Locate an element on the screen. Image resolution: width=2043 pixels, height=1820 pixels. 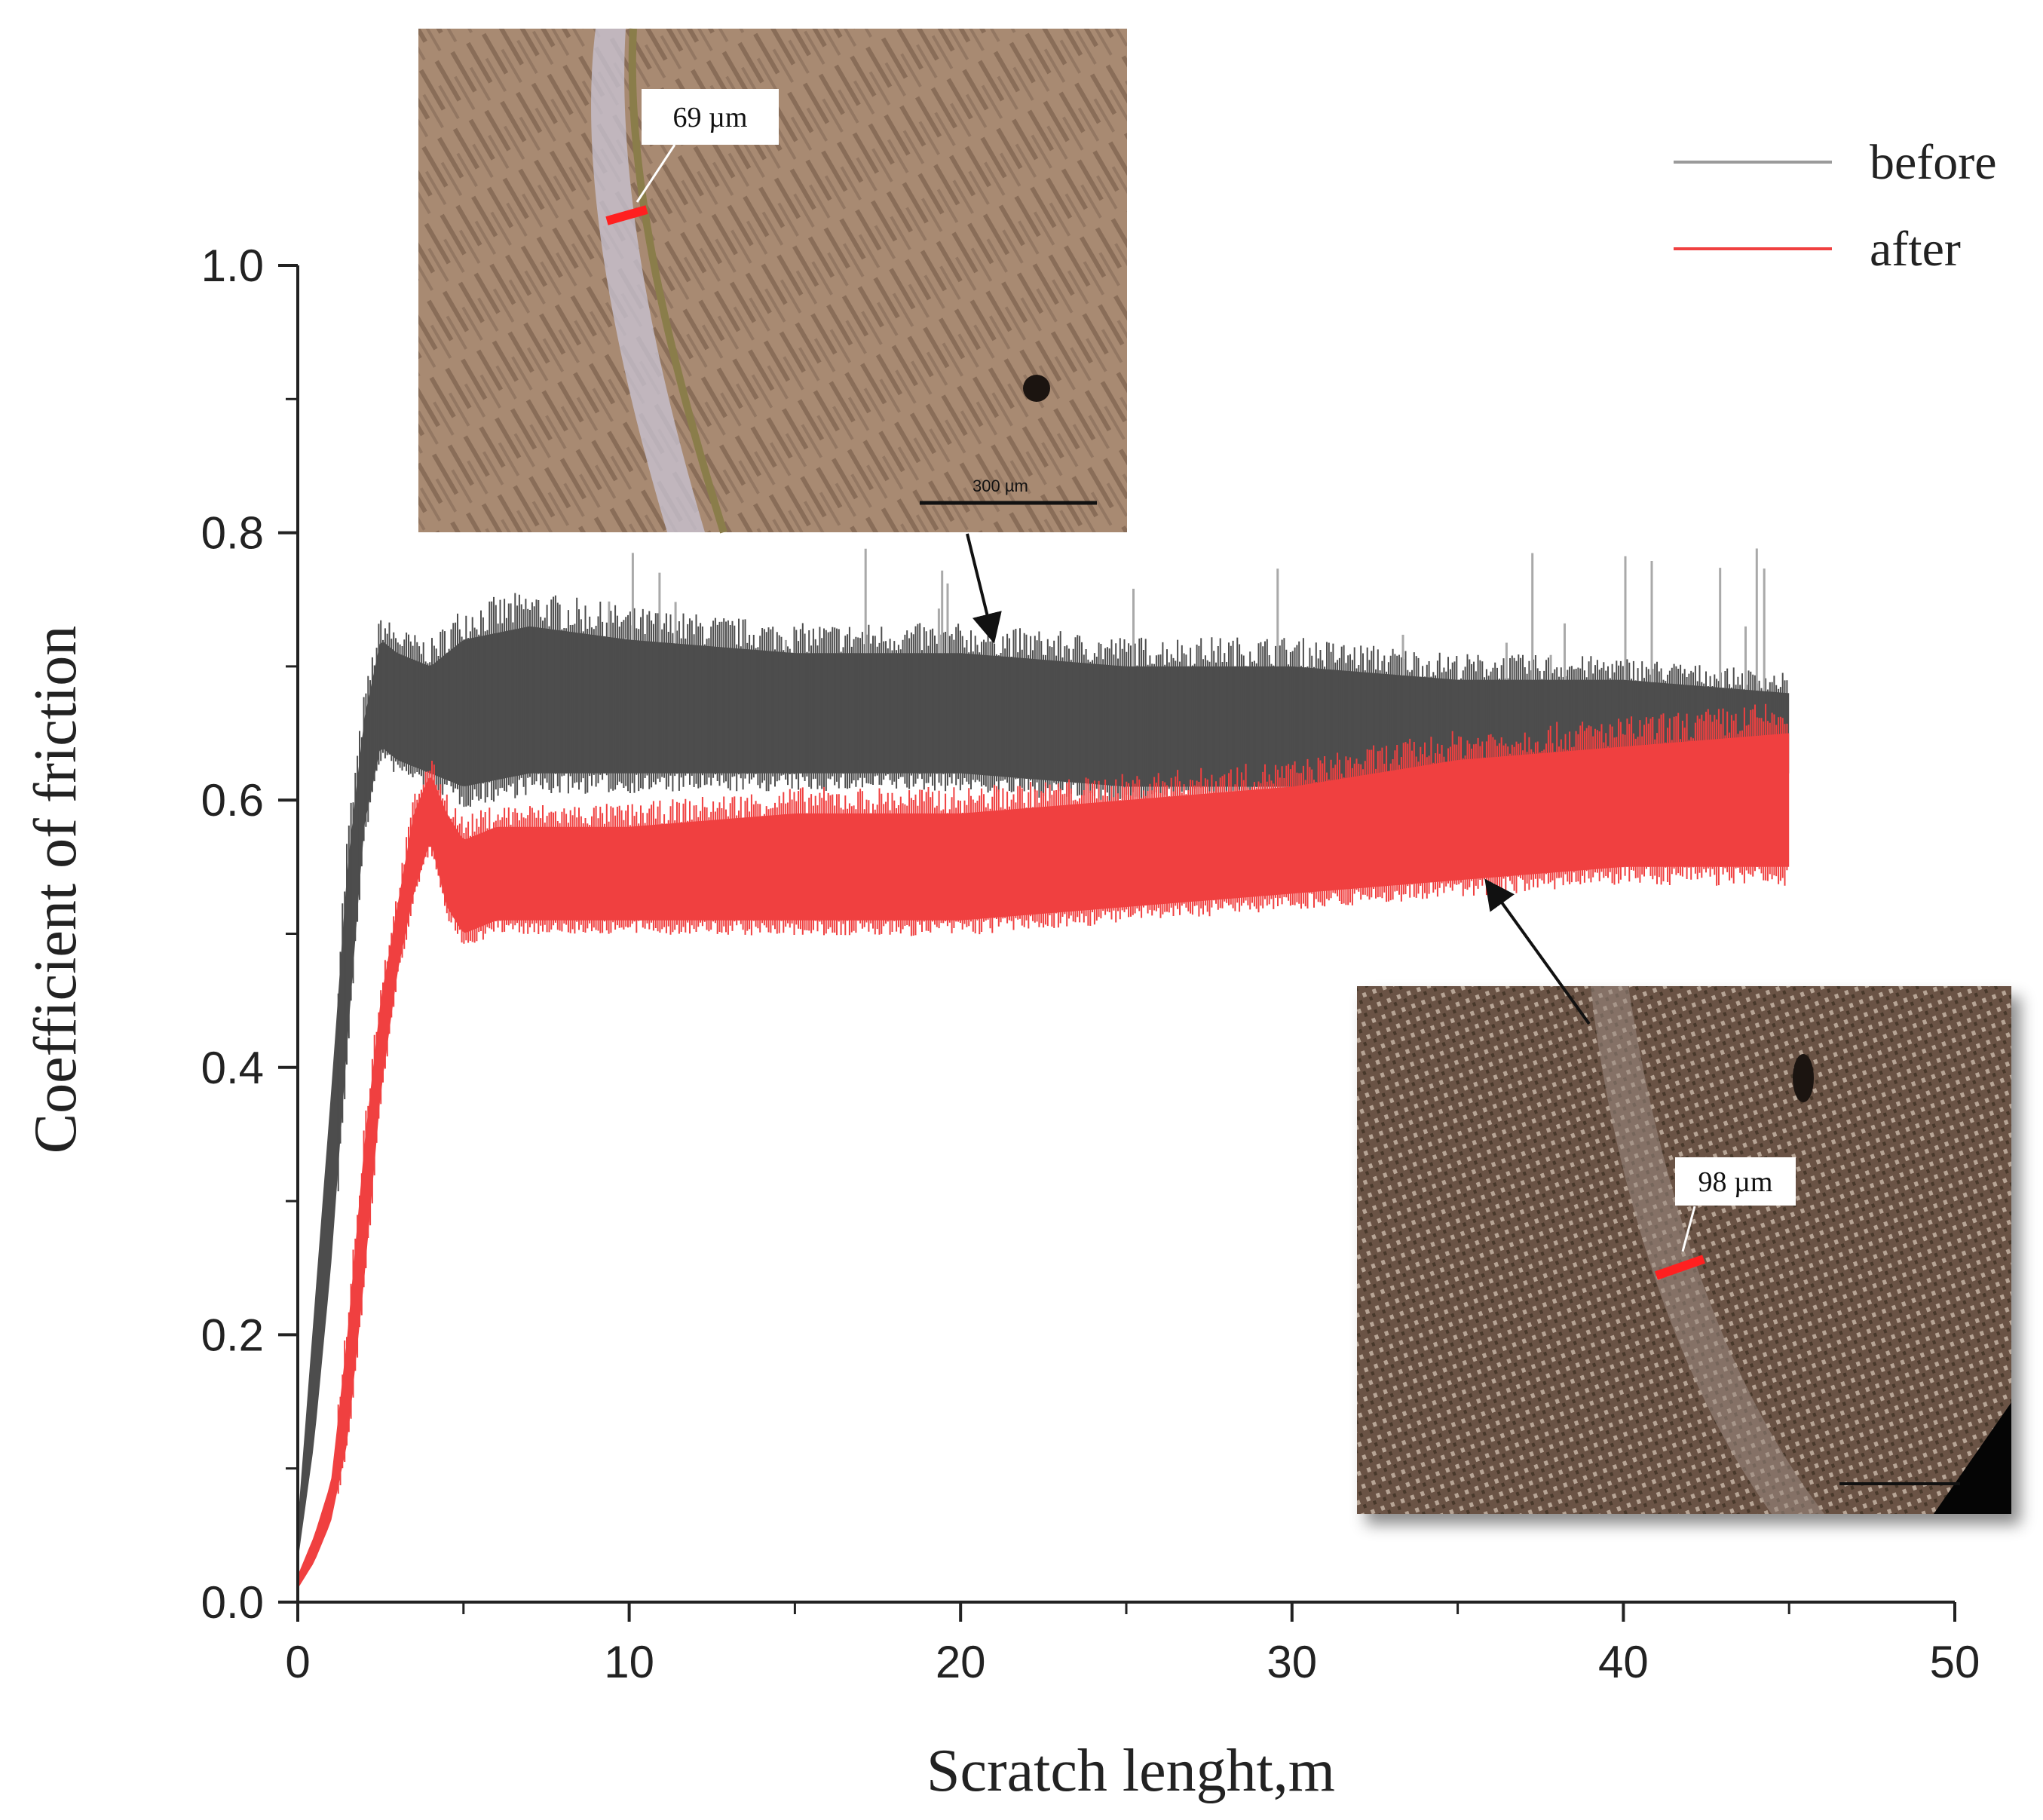
scale-bar-label: 300 µm is located at coordinates (1000, 485).